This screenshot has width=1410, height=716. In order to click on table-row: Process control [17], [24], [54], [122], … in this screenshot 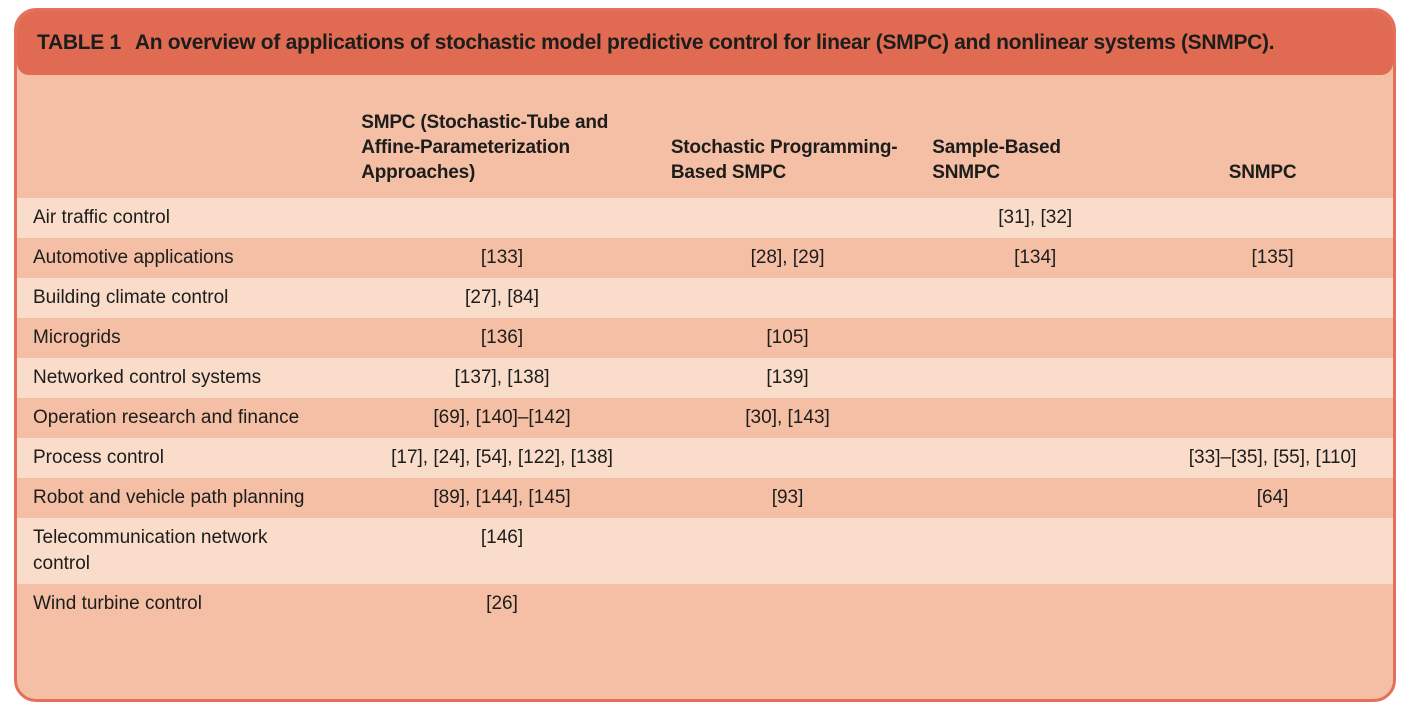, I will do `click(705, 458)`.